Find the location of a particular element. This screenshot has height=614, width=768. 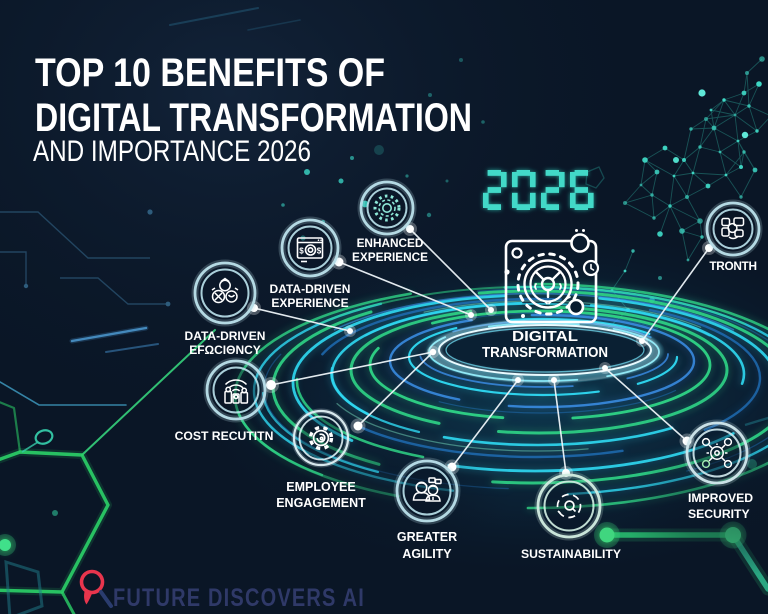

svg-text: TRANSFORMATION is located at coordinates (545, 352).